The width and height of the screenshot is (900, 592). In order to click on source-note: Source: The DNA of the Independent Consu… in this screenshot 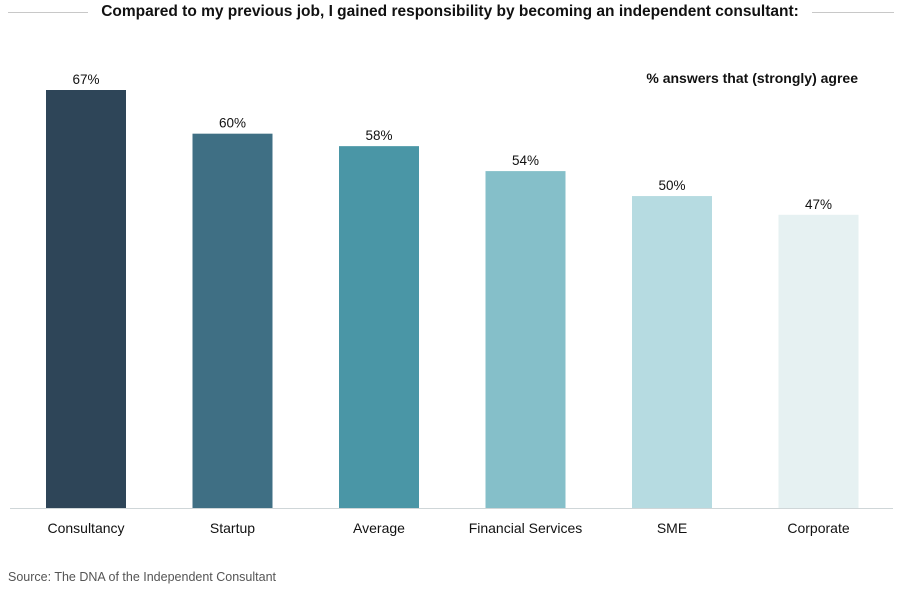, I will do `click(142, 577)`.